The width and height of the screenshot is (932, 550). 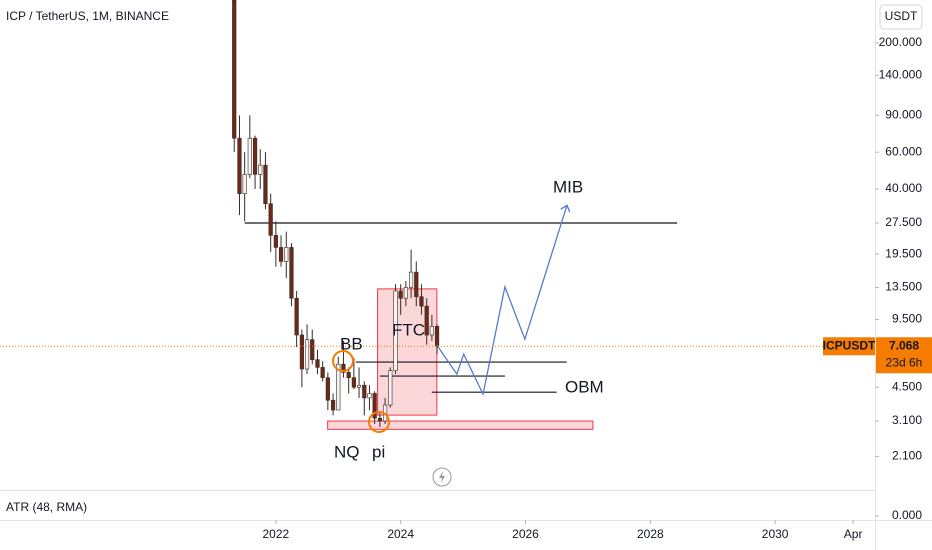 What do you see at coordinates (901, 74) in the screenshot?
I see `y-tick-label: 140.000` at bounding box center [901, 74].